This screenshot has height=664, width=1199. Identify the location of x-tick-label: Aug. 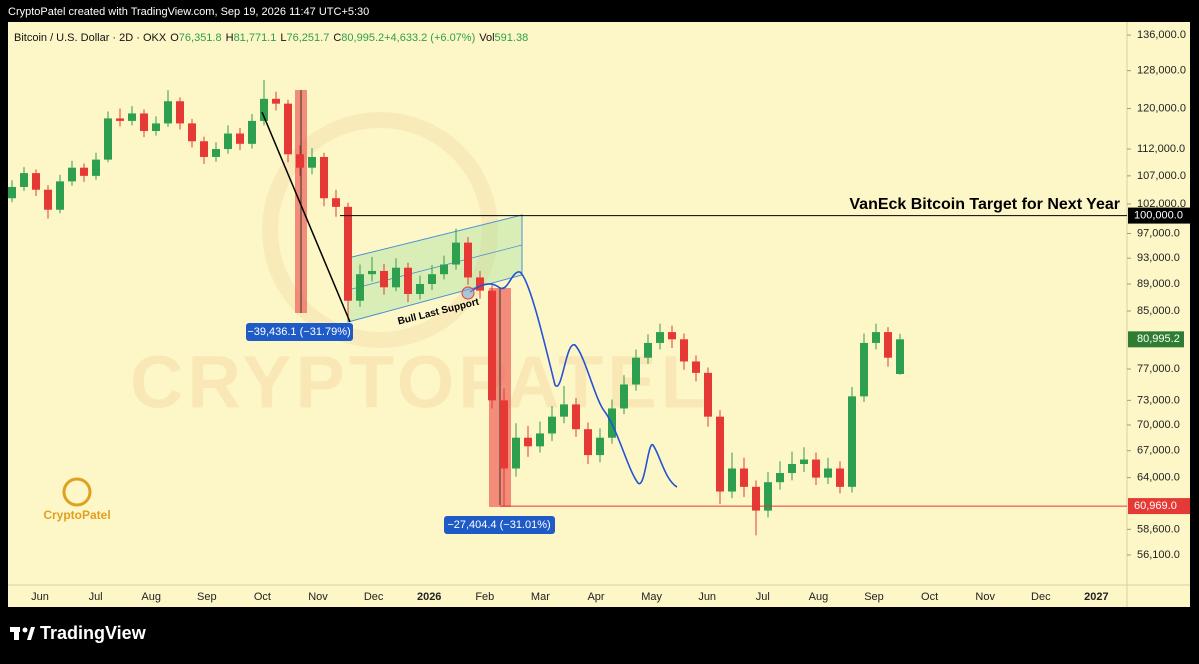
(819, 597).